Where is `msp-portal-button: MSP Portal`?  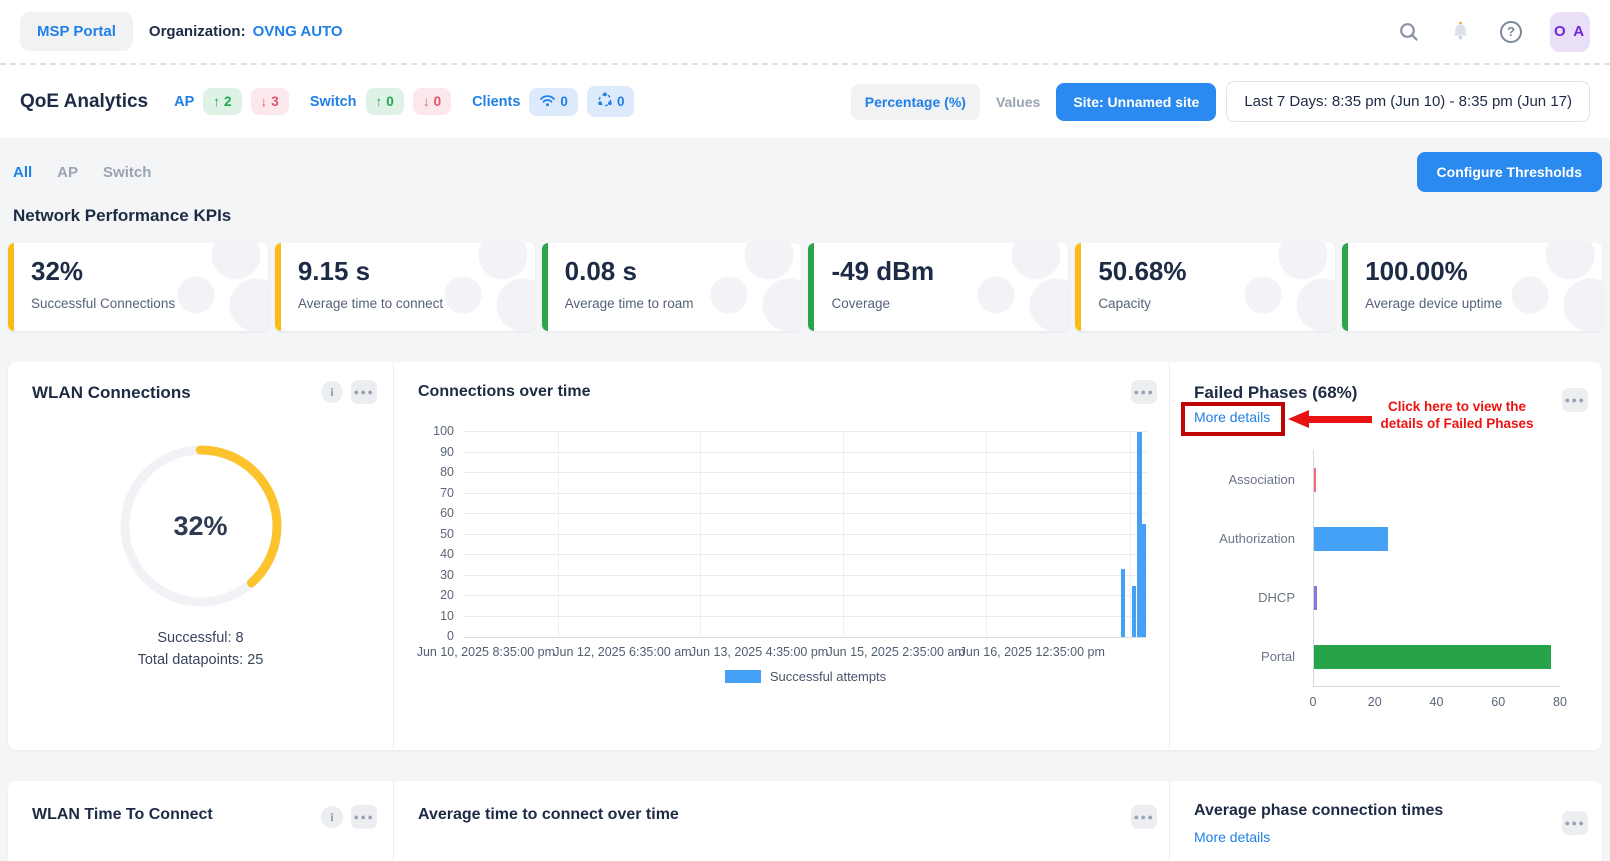 msp-portal-button: MSP Portal is located at coordinates (76, 31).